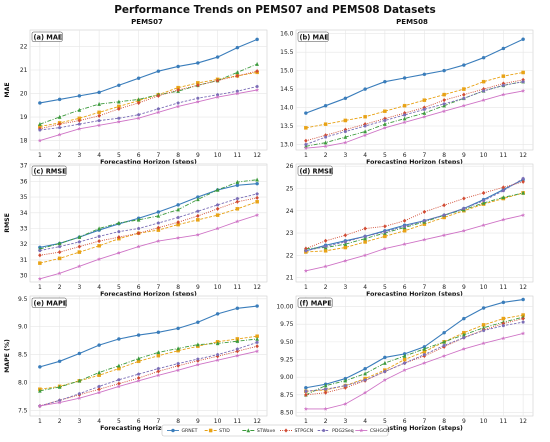 The width and height of the screenshot is (550, 442). What do you see at coordinates (306, 287) in the screenshot?
I see `x-tick-label: 1` at bounding box center [306, 287].